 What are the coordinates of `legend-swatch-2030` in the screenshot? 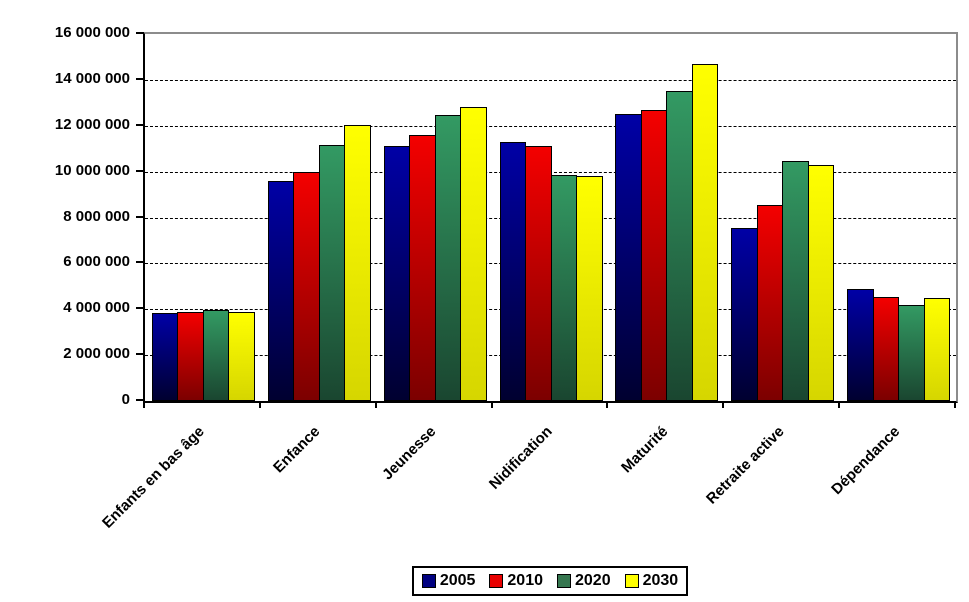 It's located at (631, 581).